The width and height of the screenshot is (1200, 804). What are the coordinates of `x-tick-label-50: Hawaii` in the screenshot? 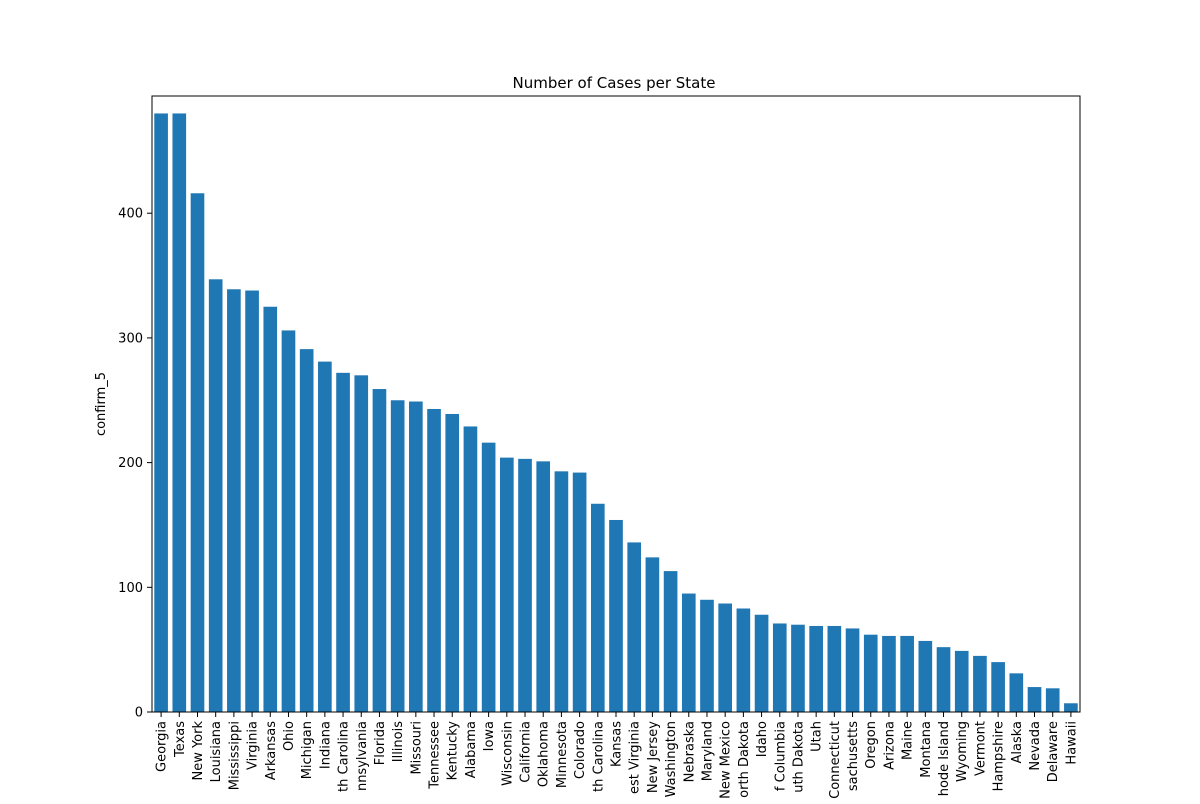 It's located at (1071, 743).